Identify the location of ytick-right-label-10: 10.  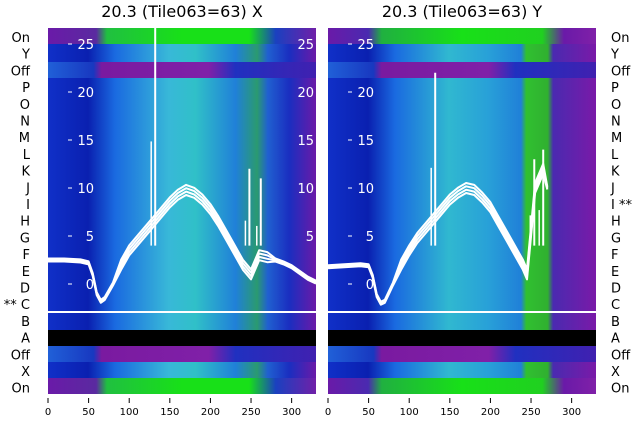
(305, 189).